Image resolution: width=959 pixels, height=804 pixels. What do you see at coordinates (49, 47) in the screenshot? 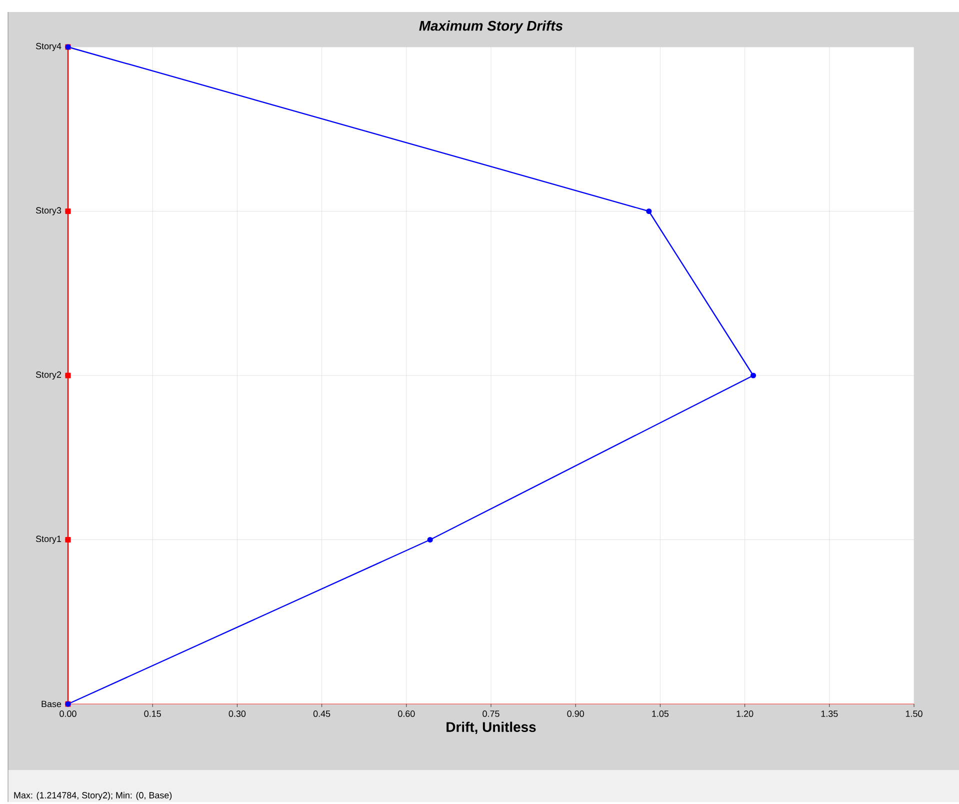
I see `y-tick-label: Story4` at bounding box center [49, 47].